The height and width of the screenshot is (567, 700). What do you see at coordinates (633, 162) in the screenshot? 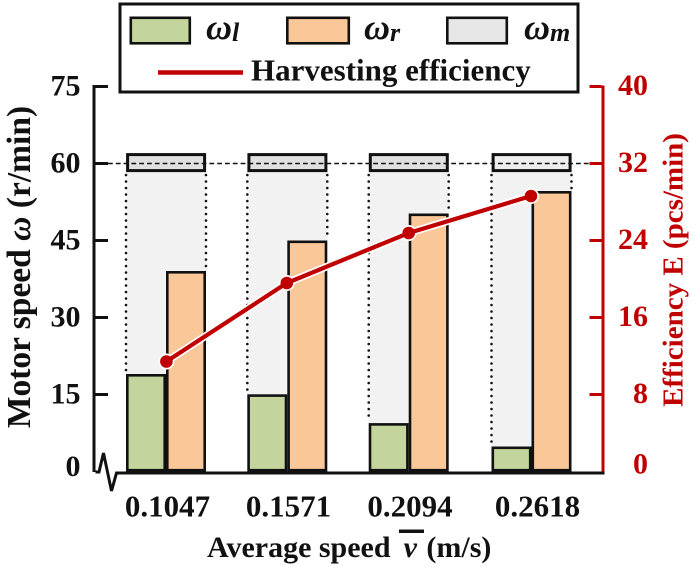
I see `svg-text: 32` at bounding box center [633, 162].